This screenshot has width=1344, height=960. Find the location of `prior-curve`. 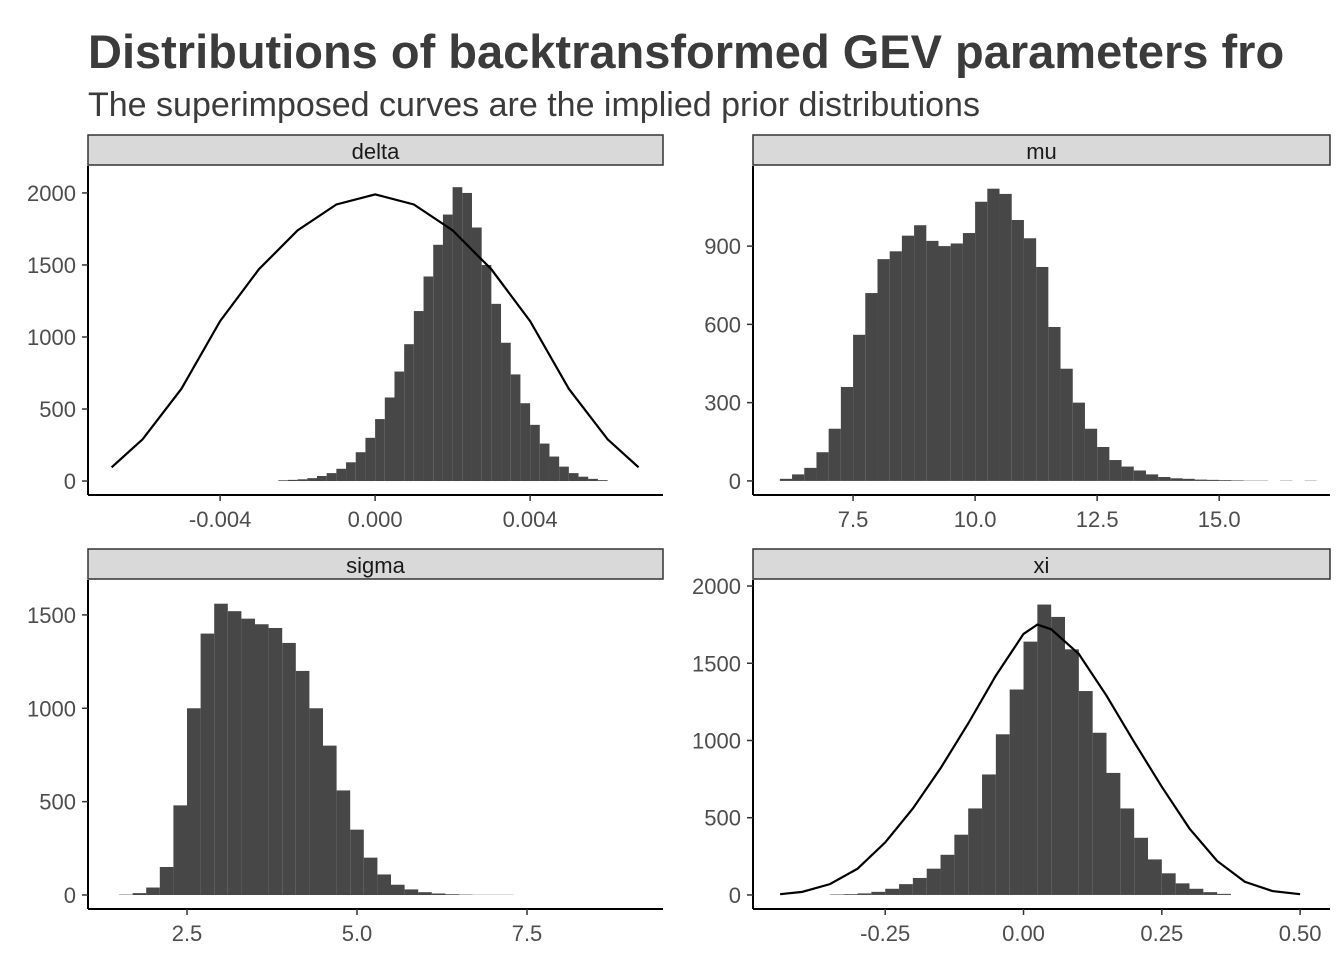

prior-curve is located at coordinates (375, 331).